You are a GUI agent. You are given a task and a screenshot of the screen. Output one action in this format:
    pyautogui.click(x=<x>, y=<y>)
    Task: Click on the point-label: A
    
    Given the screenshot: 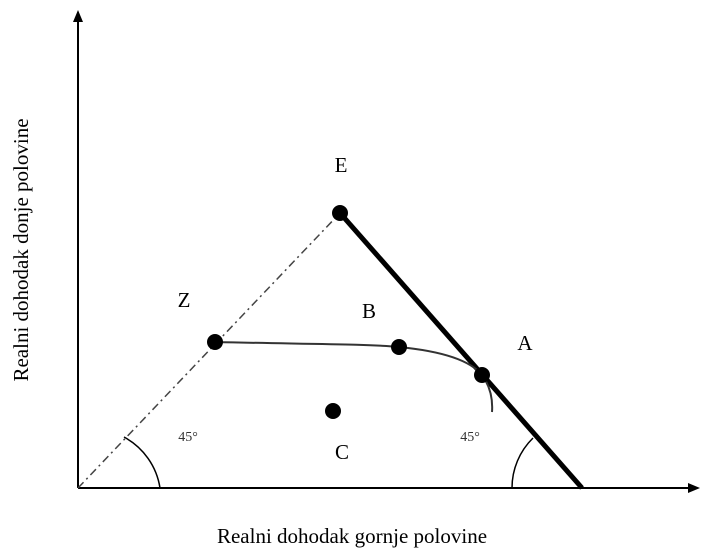 What is the action you would take?
    pyautogui.click(x=525, y=343)
    